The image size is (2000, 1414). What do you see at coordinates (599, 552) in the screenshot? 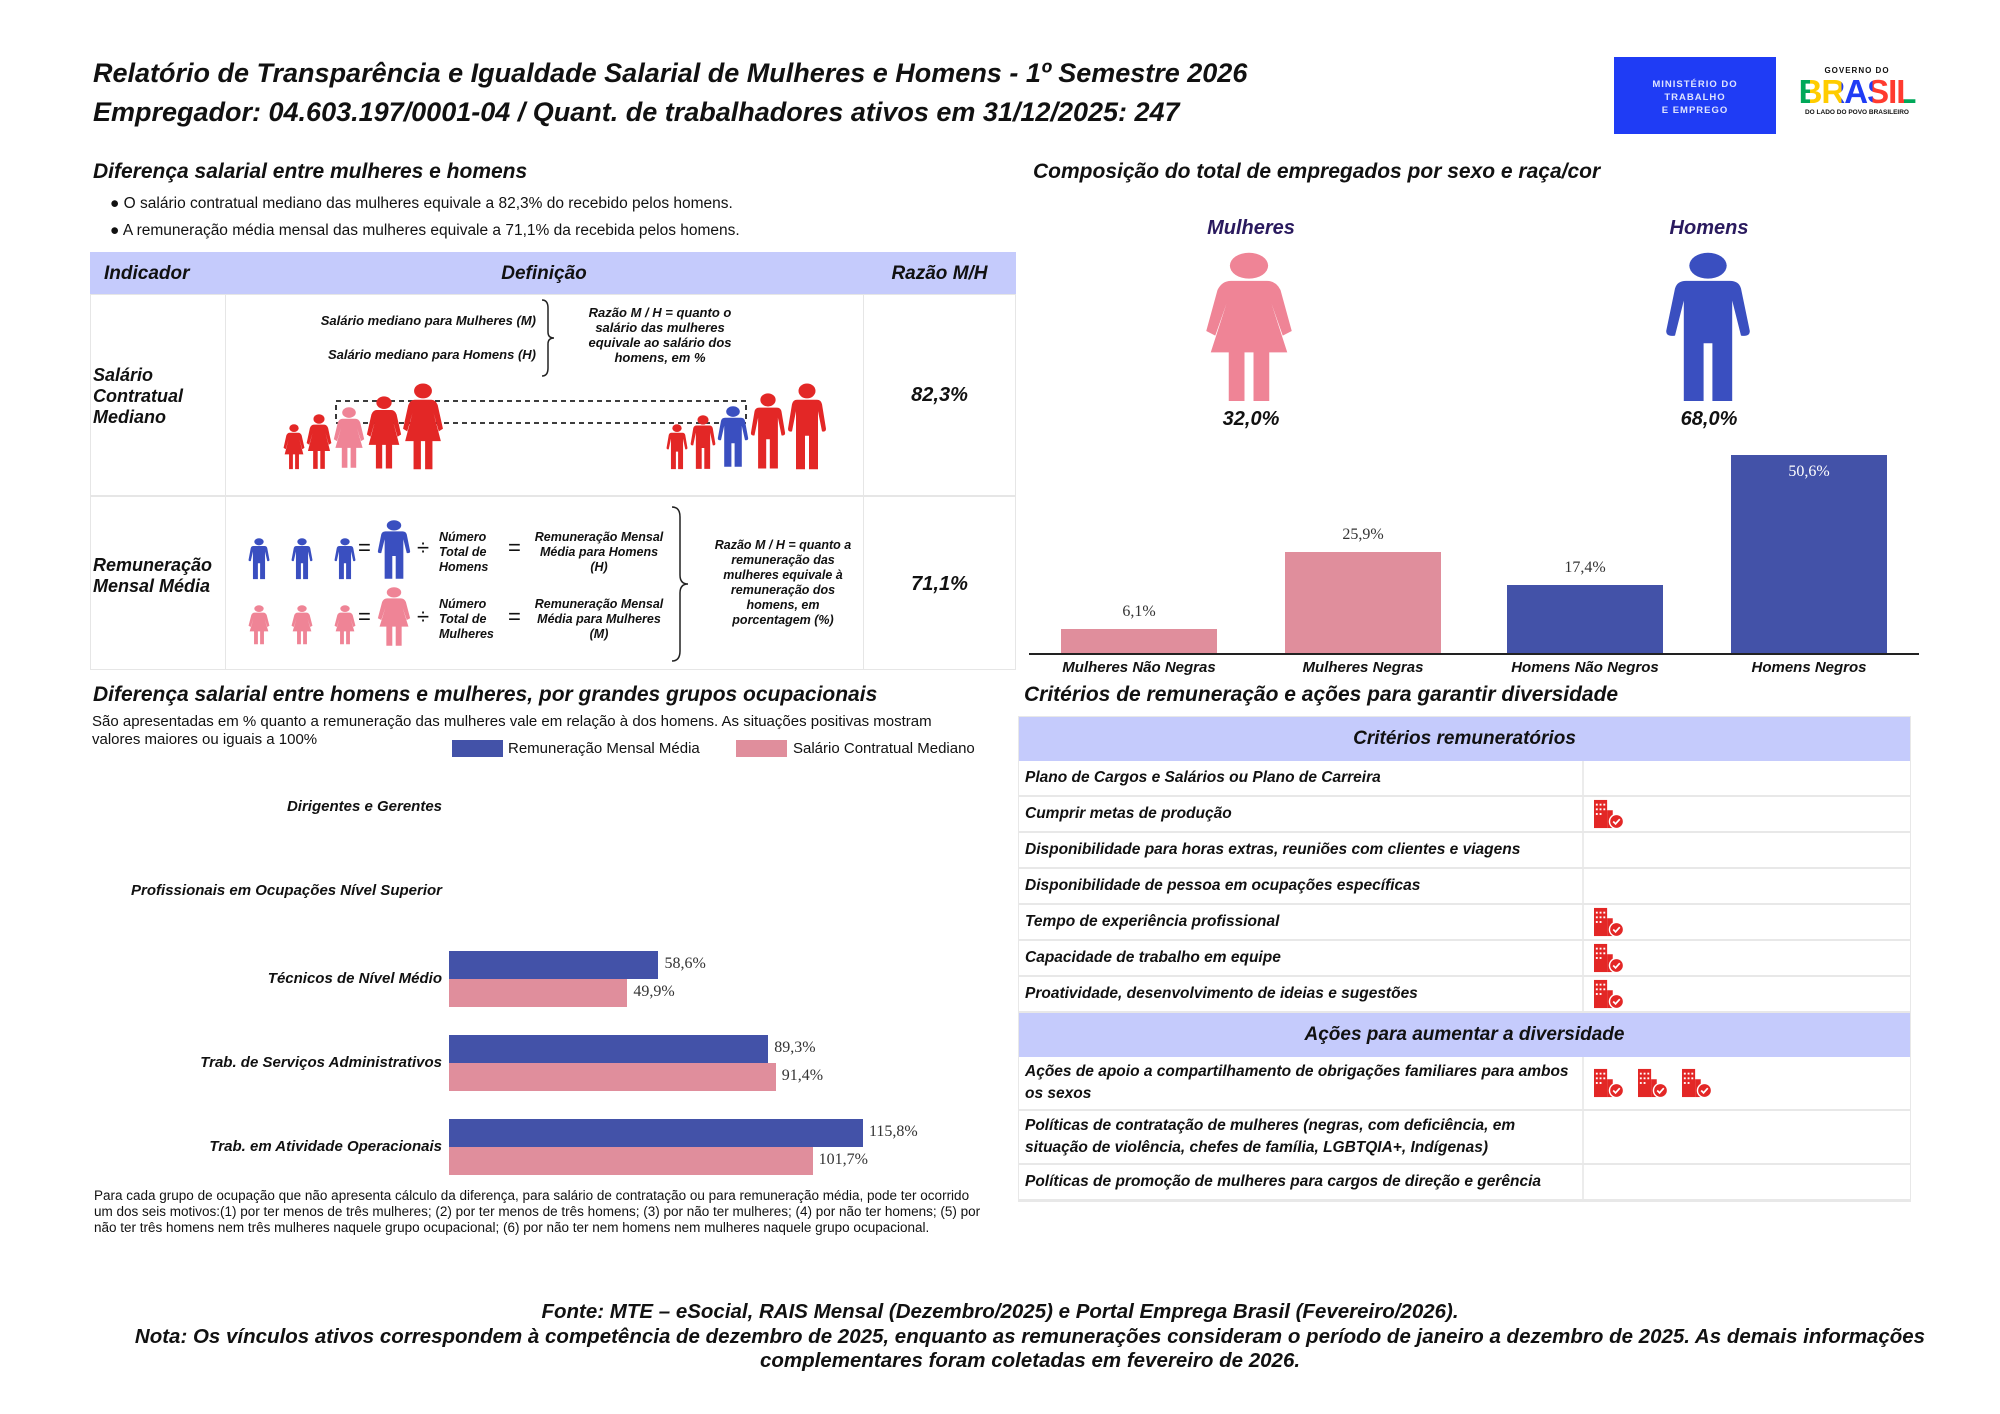
I see `men-average-pay-label: Remuneração Mensal Média para Homens (H)` at bounding box center [599, 552].